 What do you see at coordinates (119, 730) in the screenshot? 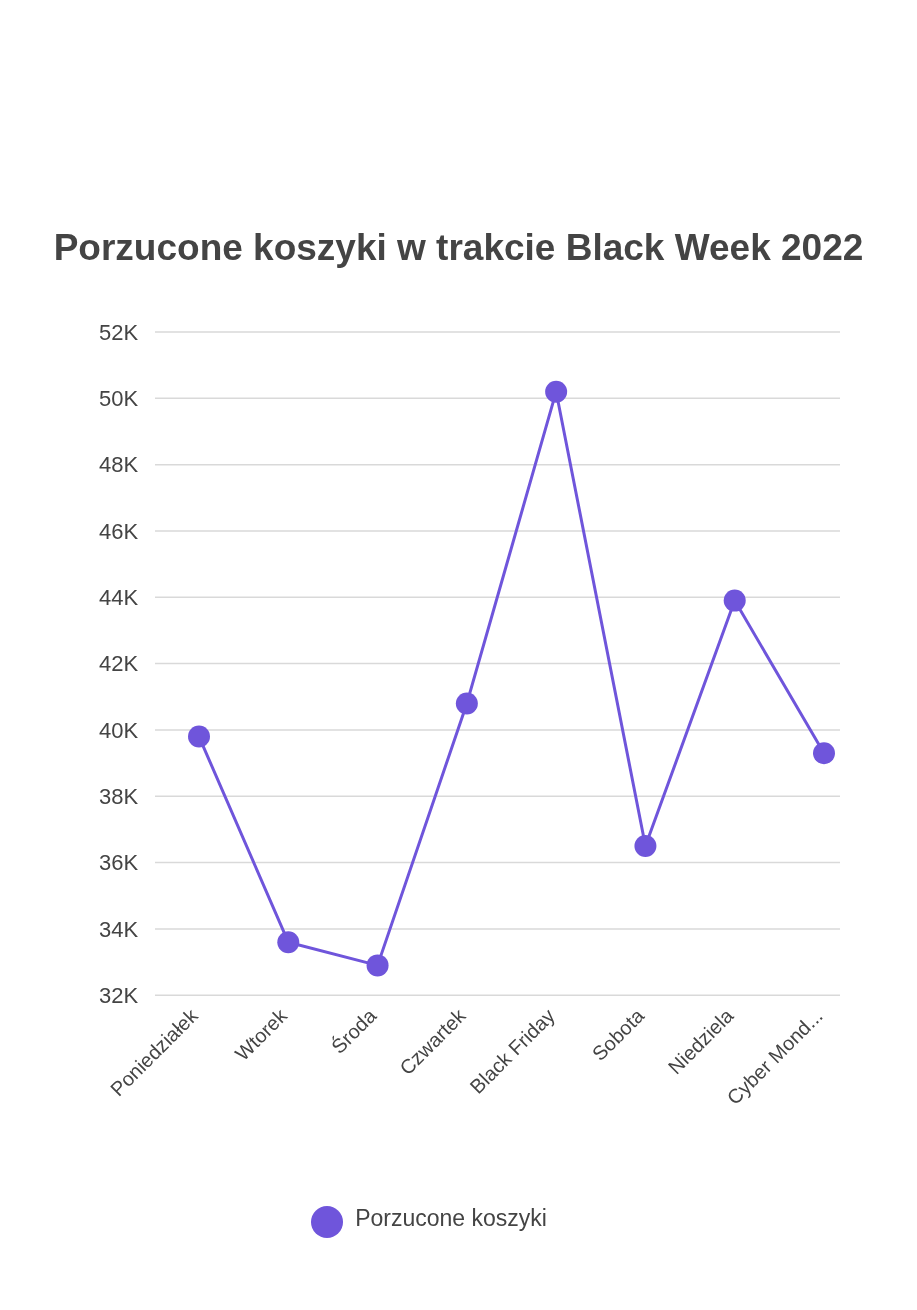
I see `y-tick-label: 40K` at bounding box center [119, 730].